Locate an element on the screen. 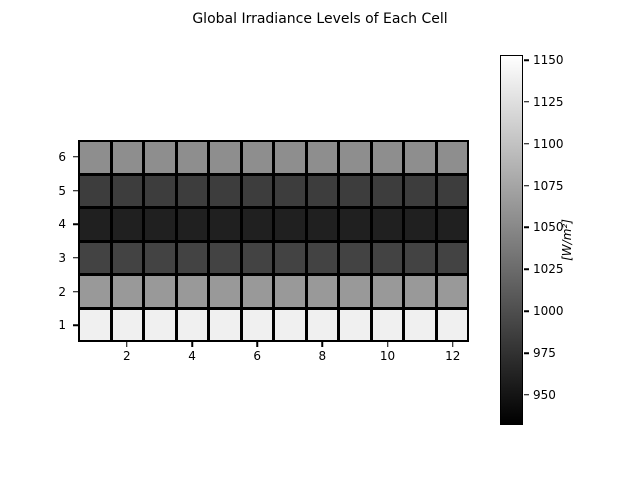  colorbar-ticks: 1150 1125 1100 1075 1050 1025 1000 975 950 is located at coordinates (546, 239).